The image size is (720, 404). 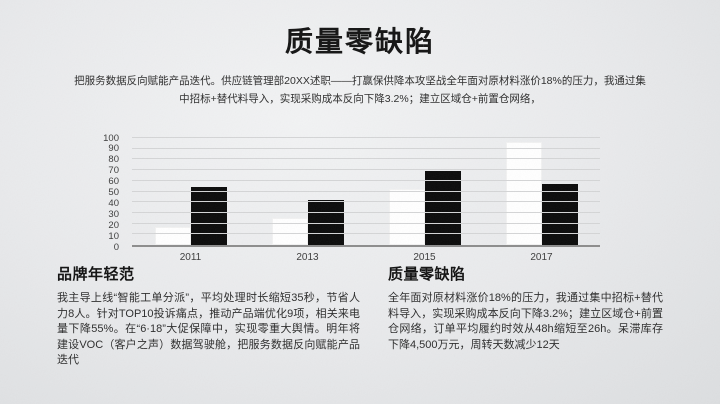 I want to click on x-axis-label: 2015, so click(x=424, y=257).